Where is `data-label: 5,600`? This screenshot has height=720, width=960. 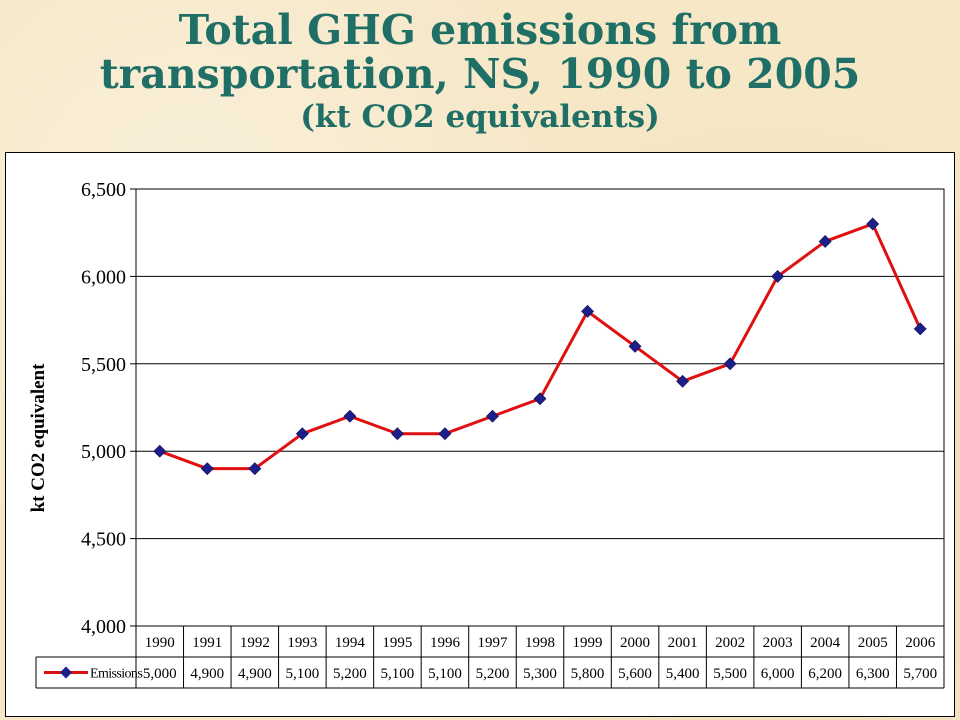
data-label: 5,600 is located at coordinates (635, 674).